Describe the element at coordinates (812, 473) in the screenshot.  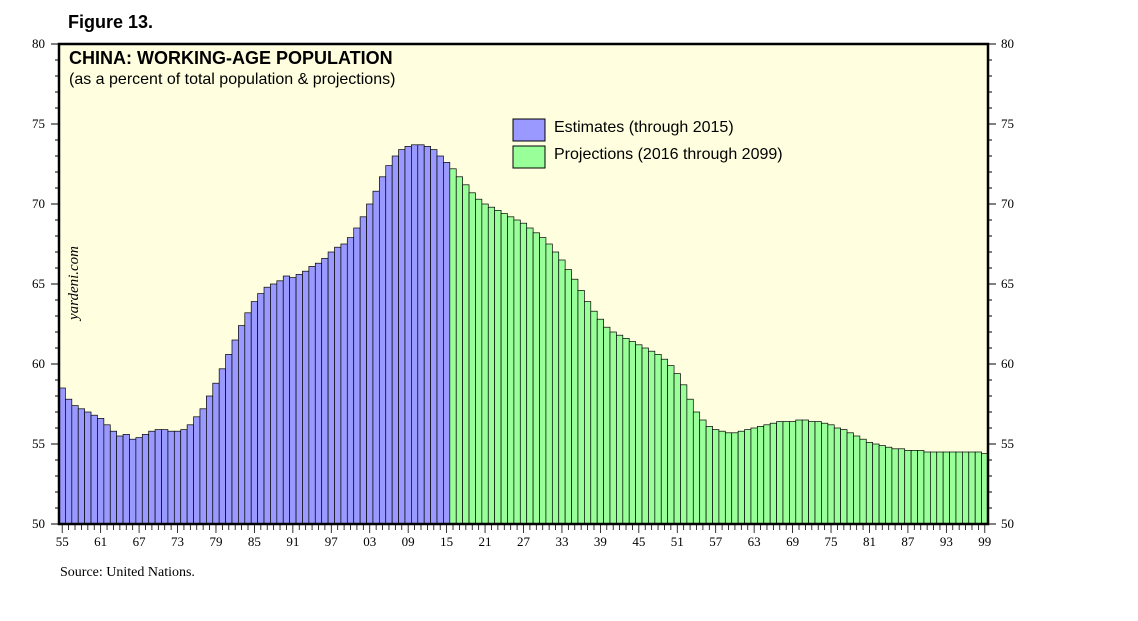
I see `bar-projection-2072` at that location.